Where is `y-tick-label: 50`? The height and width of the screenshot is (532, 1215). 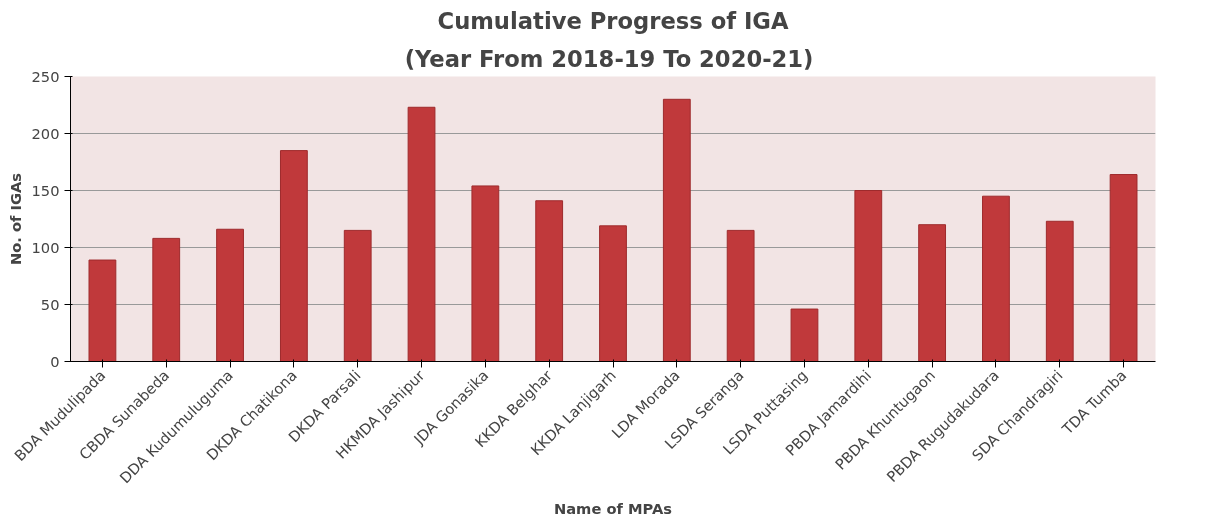
y-tick-label: 50 is located at coordinates (50, 304).